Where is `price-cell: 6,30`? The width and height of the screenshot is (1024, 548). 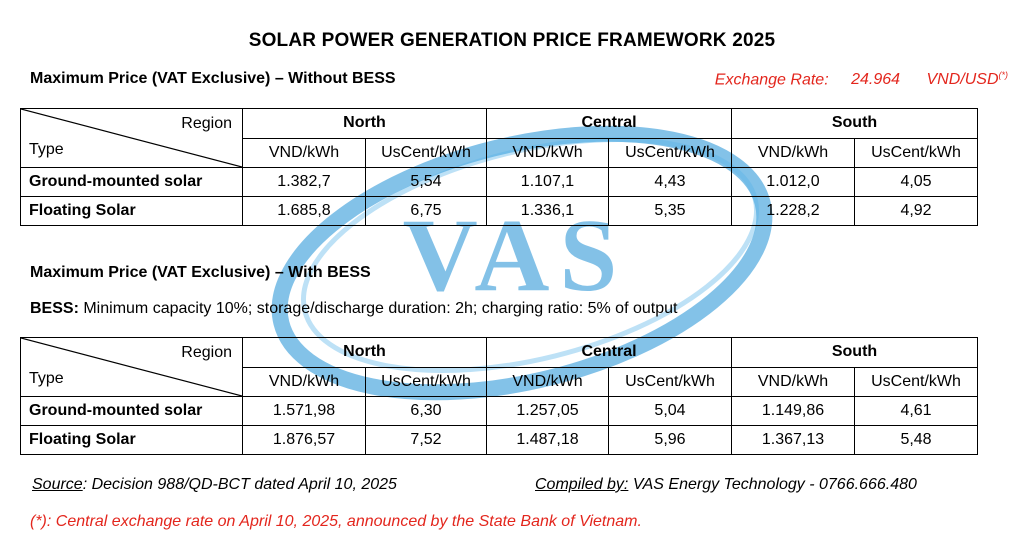 price-cell: 6,30 is located at coordinates (426, 411).